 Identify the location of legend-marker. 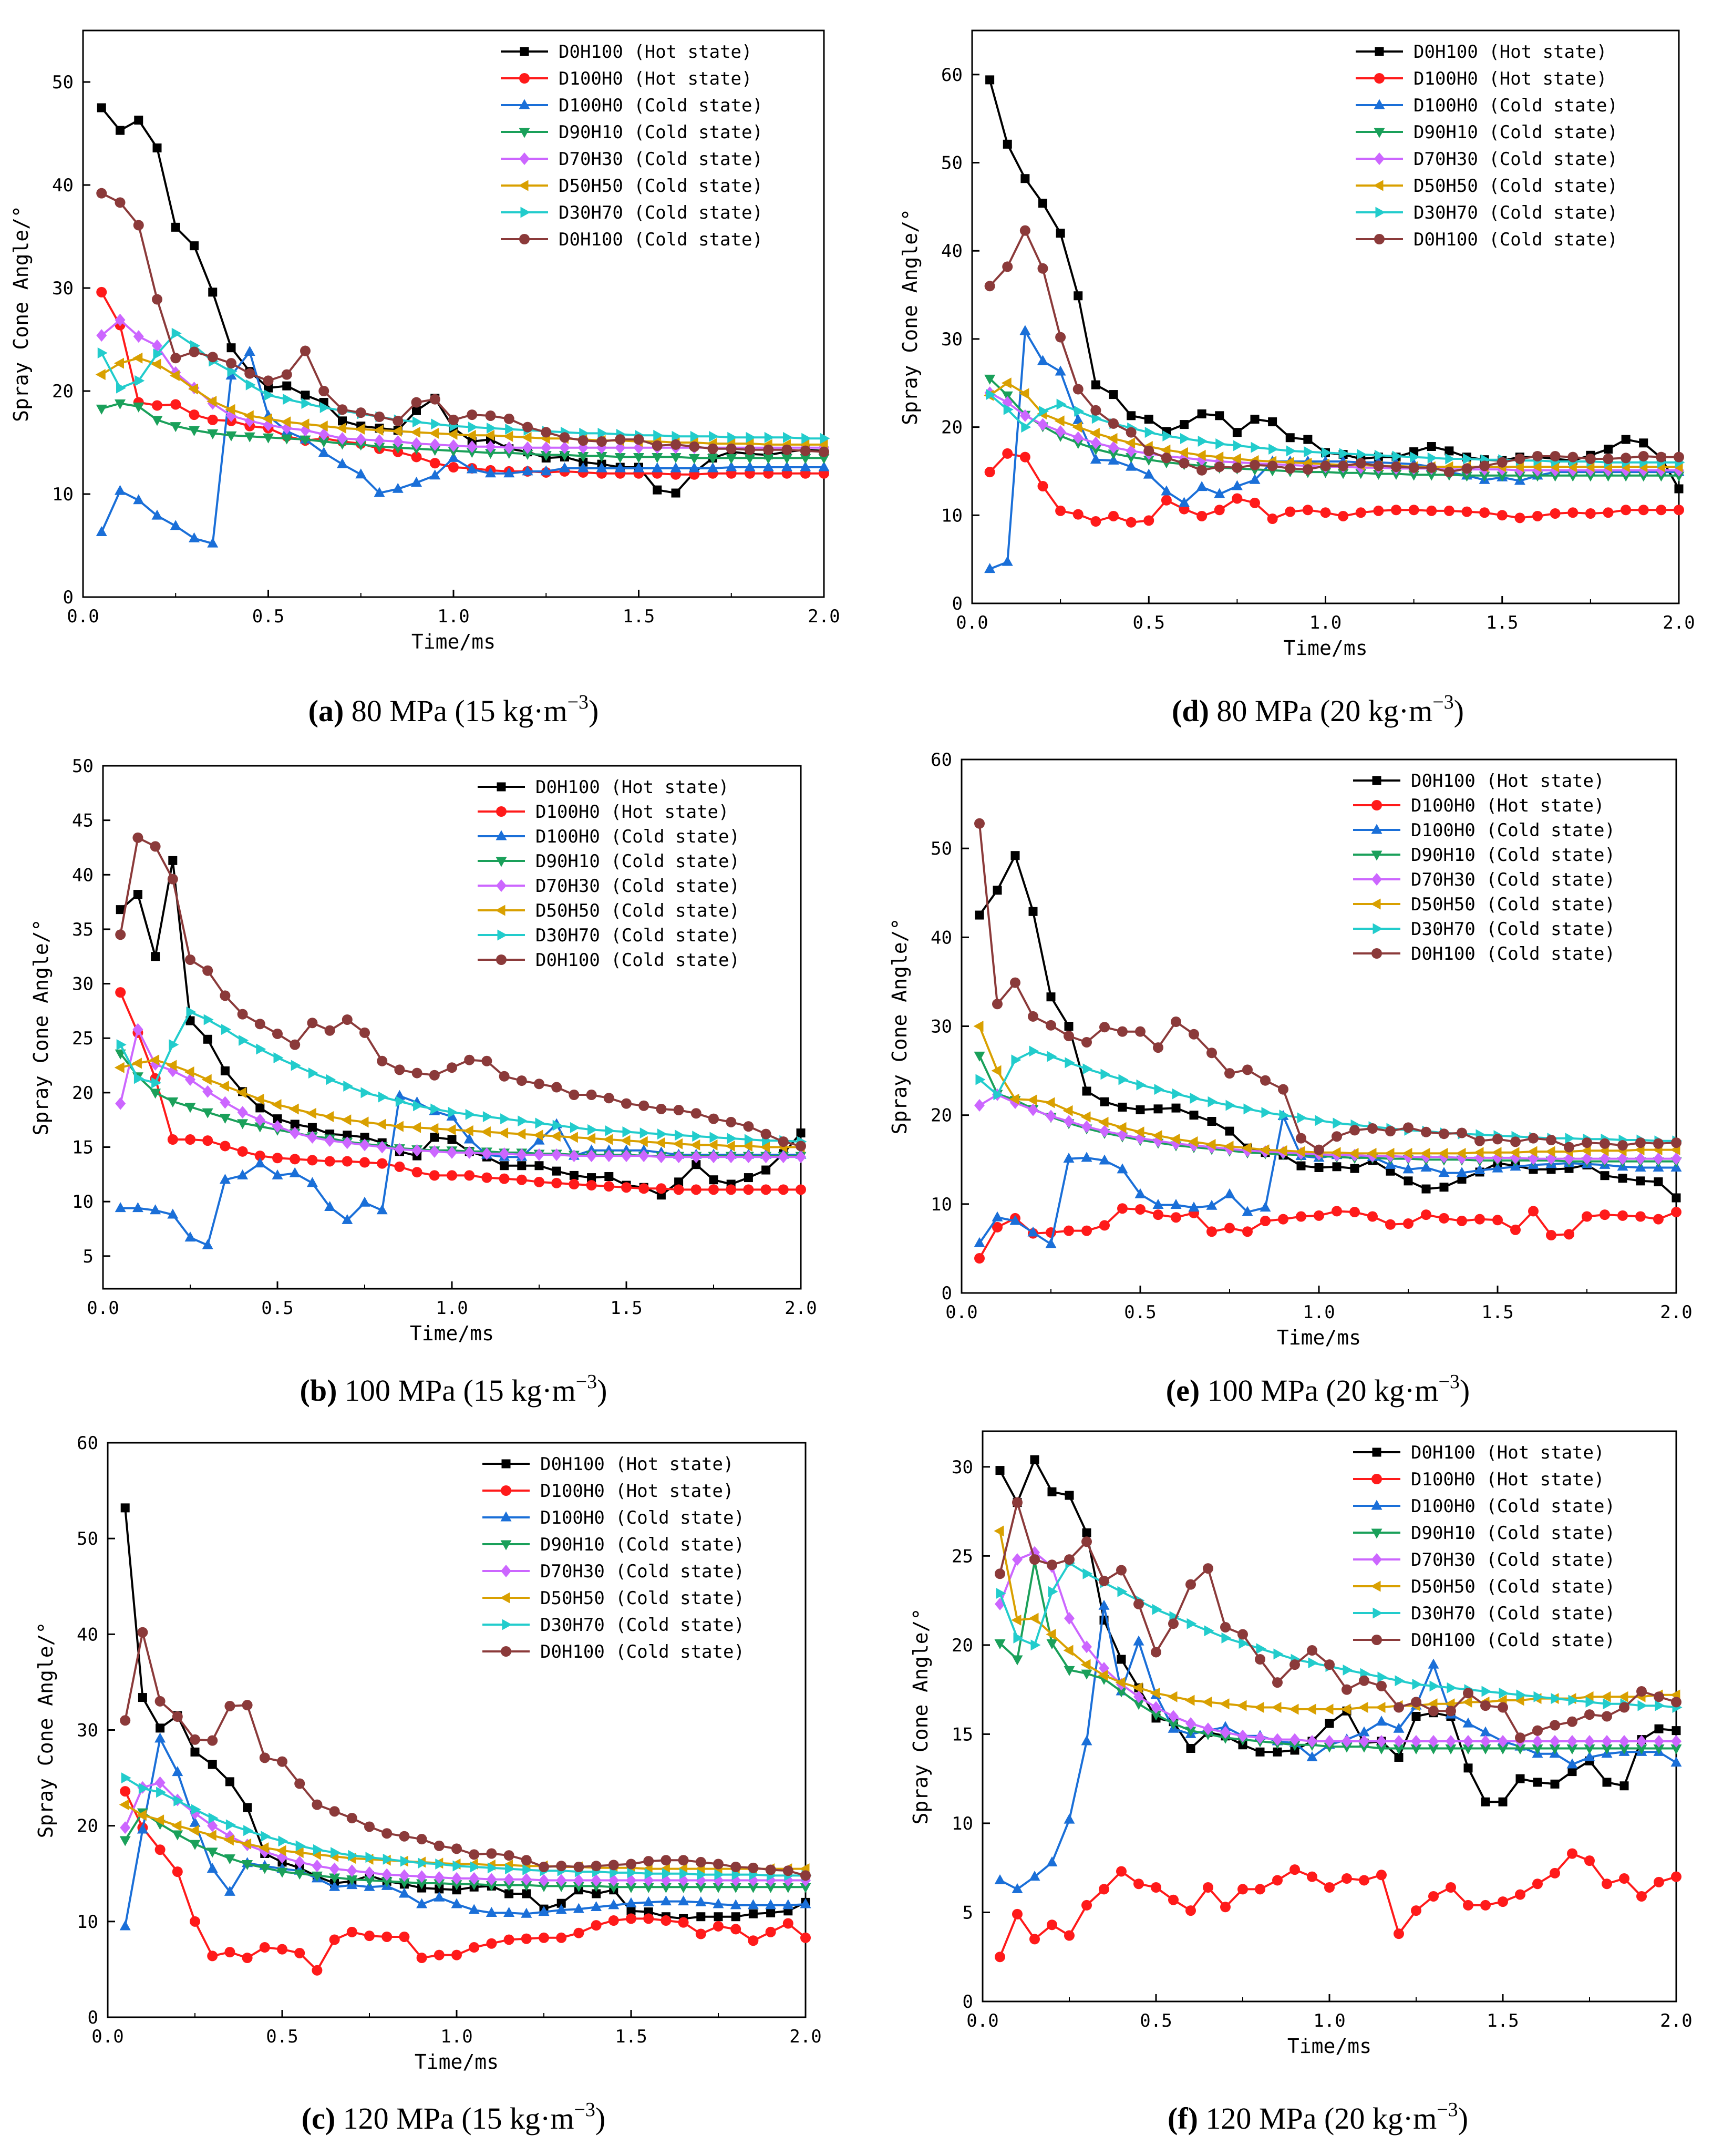
(525, 213).